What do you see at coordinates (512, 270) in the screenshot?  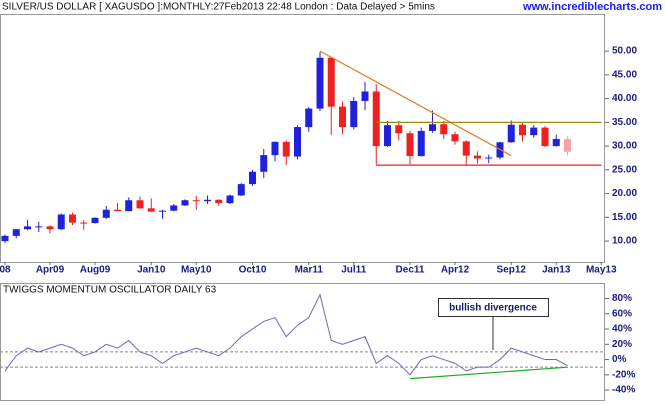 I see `x-tick-label: Sep12` at bounding box center [512, 270].